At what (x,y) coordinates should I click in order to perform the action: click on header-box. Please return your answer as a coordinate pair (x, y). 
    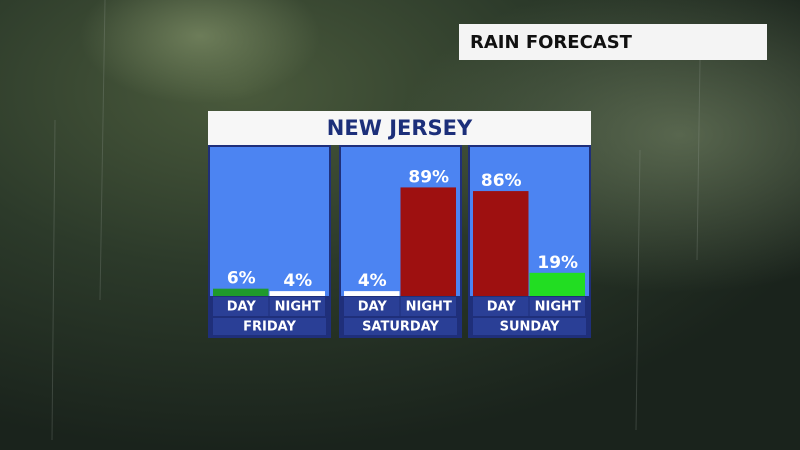
    Looking at the image, I should click on (613, 42).